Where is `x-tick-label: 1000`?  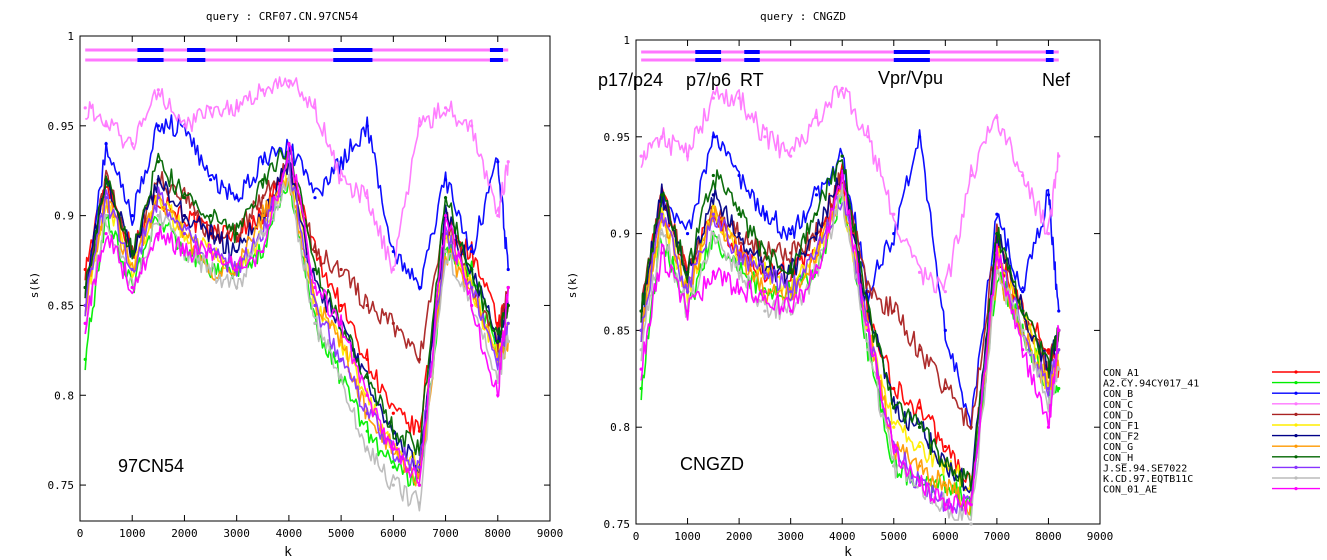
x-tick-label: 1000 is located at coordinates (132, 533).